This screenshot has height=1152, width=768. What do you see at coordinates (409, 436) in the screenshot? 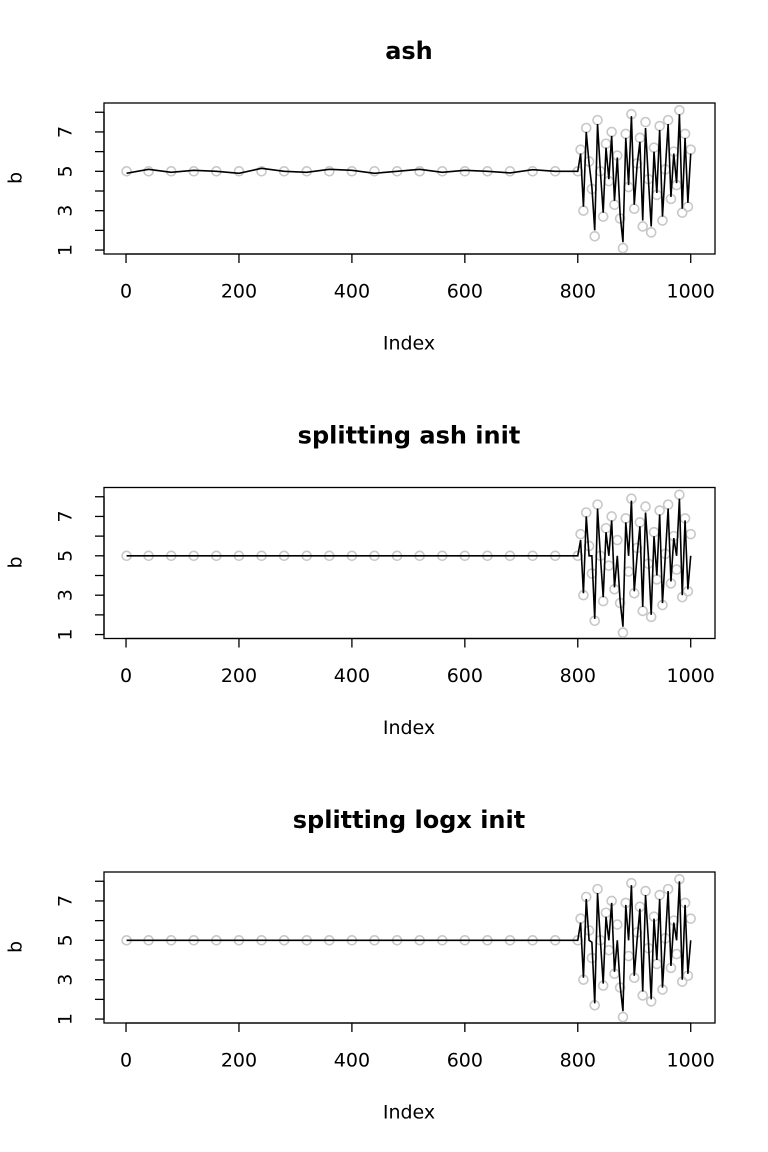
I see `chart-title: splitting ash init` at bounding box center [409, 436].